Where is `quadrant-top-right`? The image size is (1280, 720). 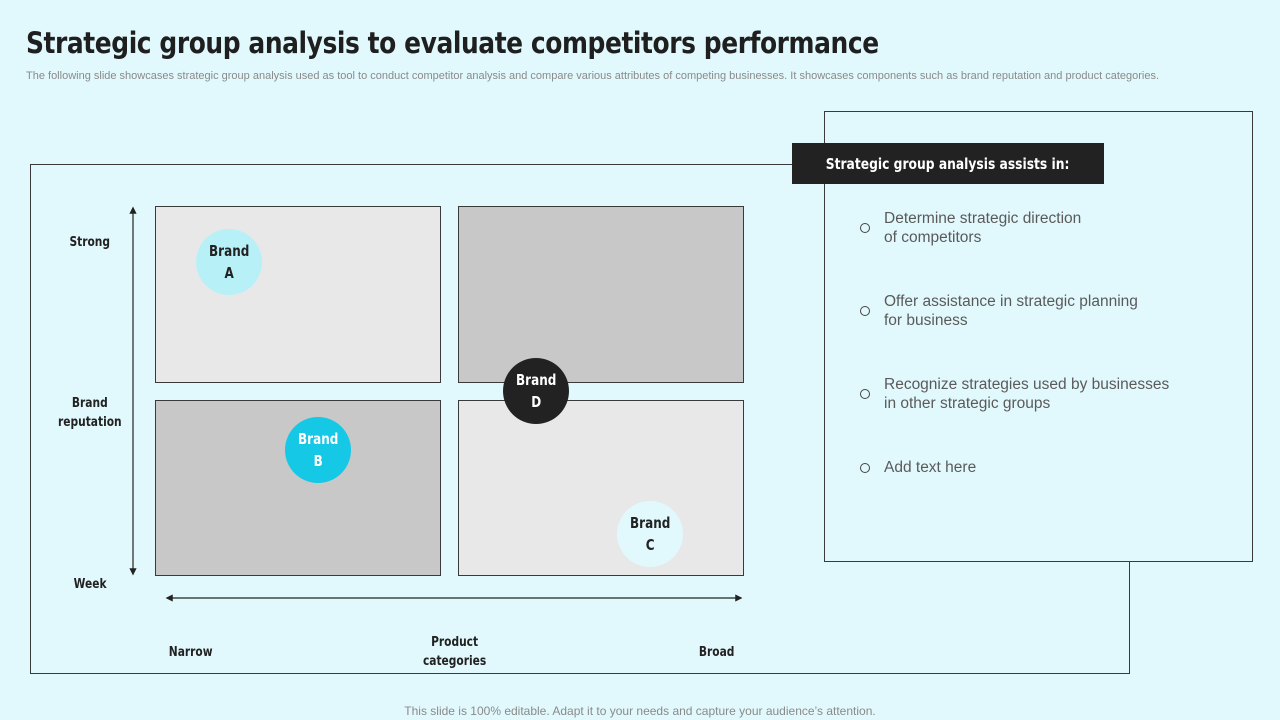 quadrant-top-right is located at coordinates (601, 294).